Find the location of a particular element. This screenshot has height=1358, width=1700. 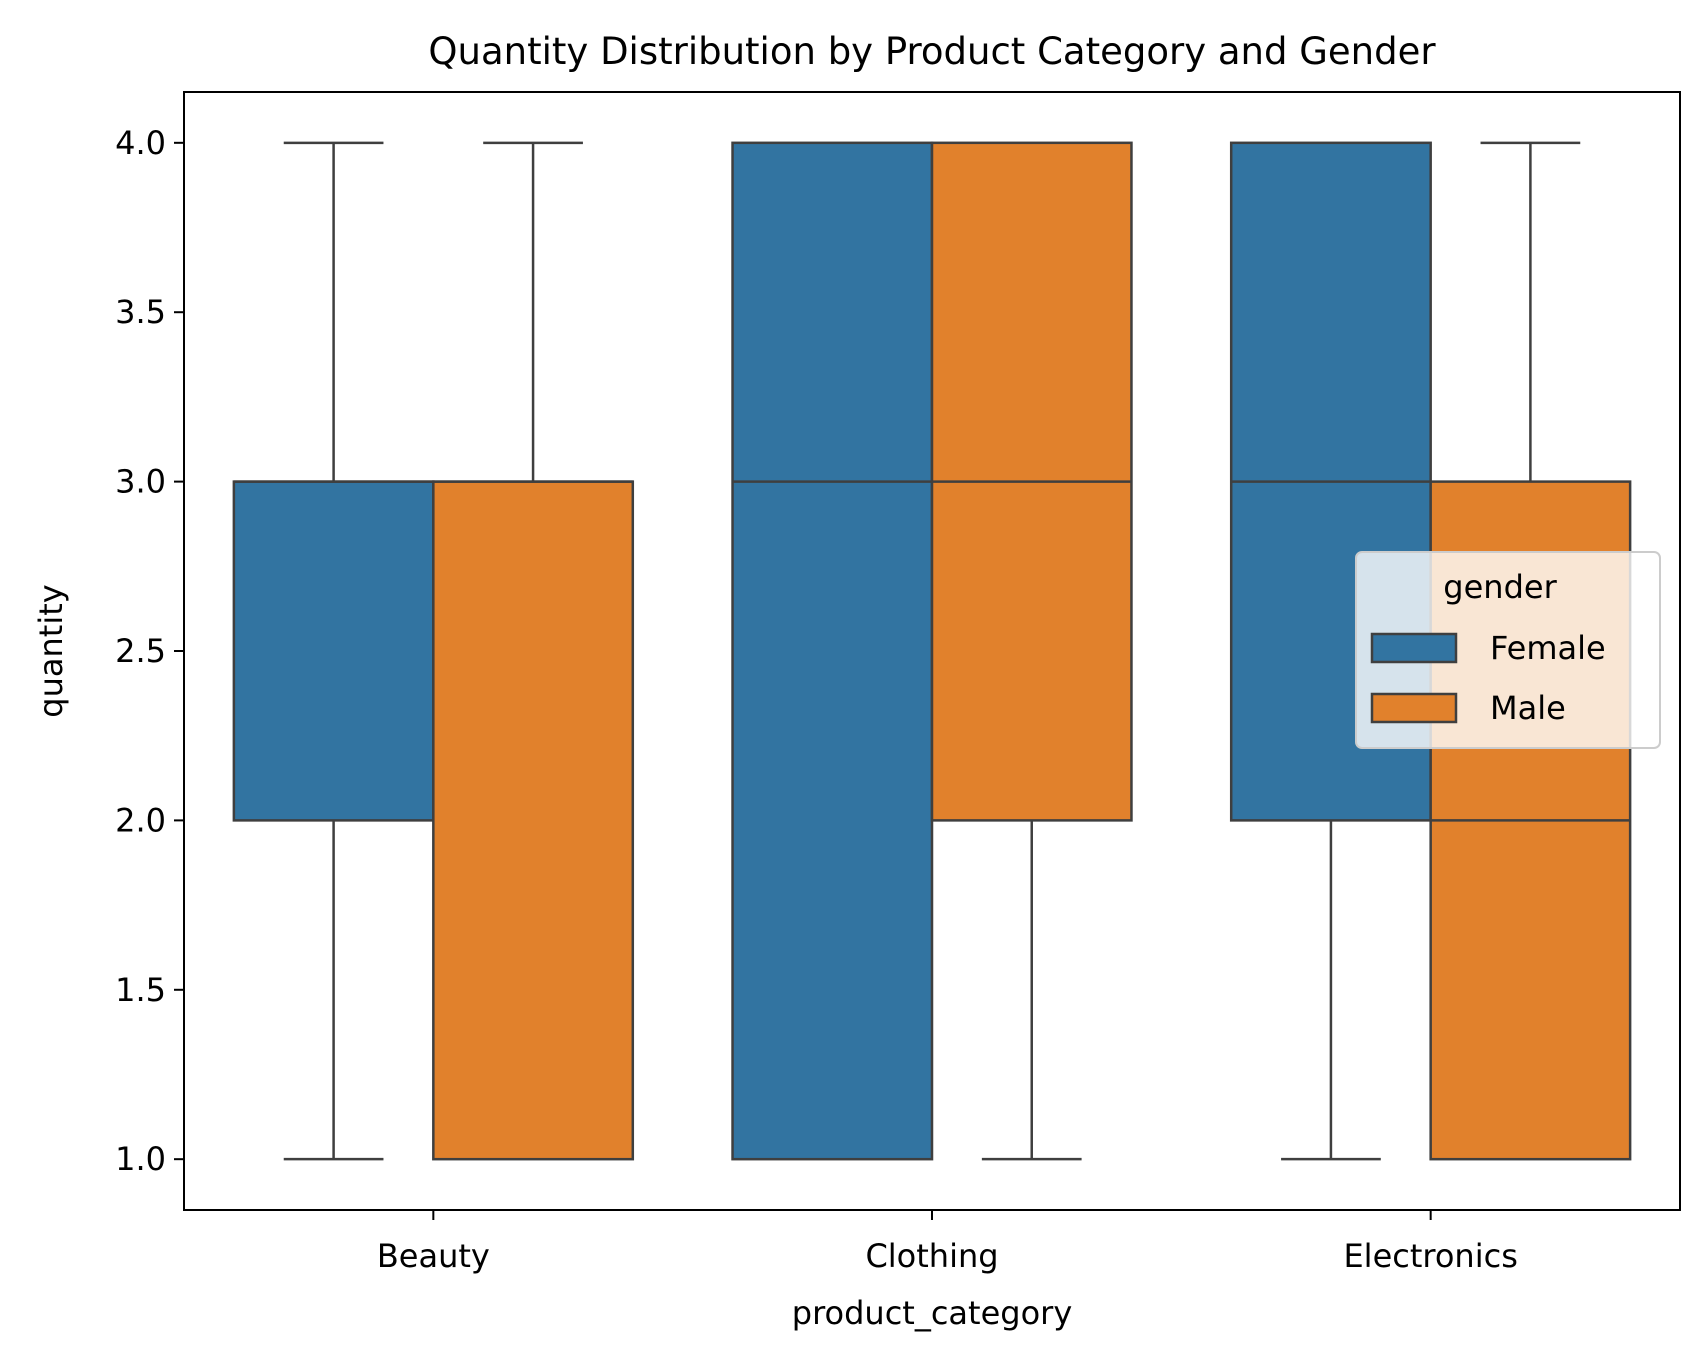

box-male-beauty is located at coordinates (533, 820).